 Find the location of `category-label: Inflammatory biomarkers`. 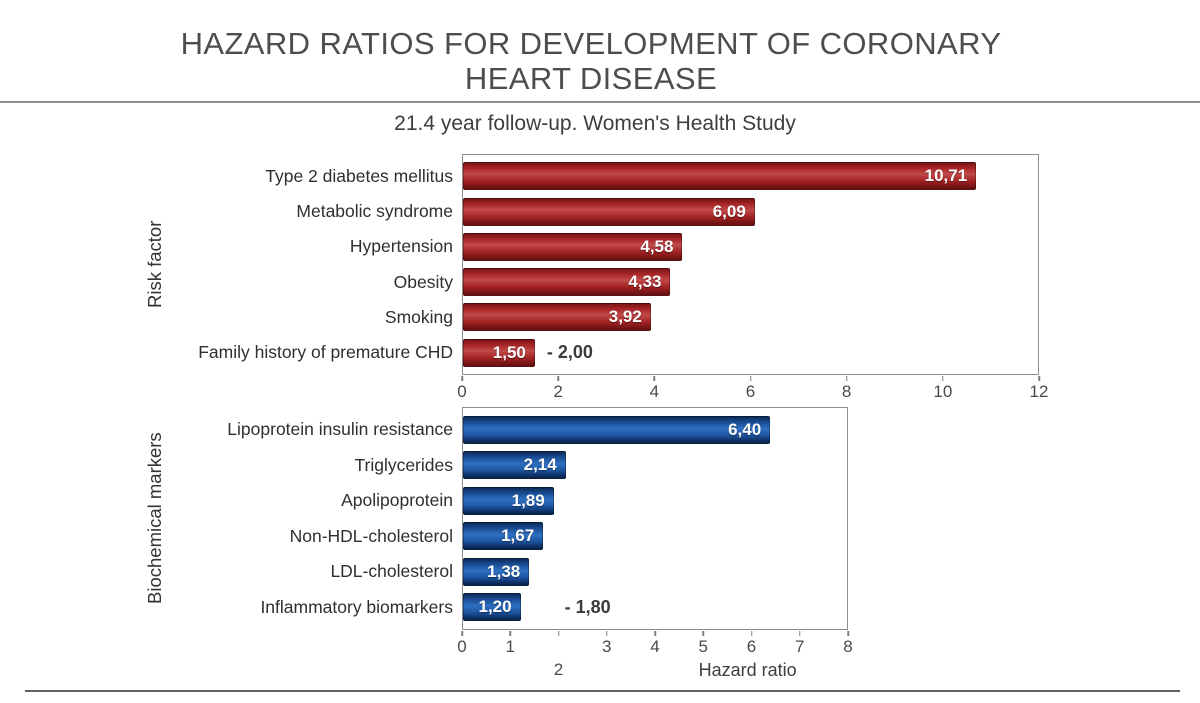

category-label: Inflammatory biomarkers is located at coordinates (356, 606).